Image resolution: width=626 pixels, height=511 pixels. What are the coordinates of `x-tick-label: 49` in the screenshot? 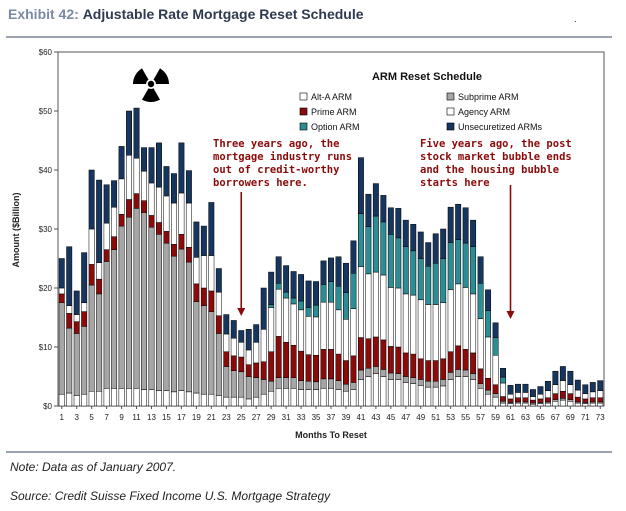 It's located at (420, 417).